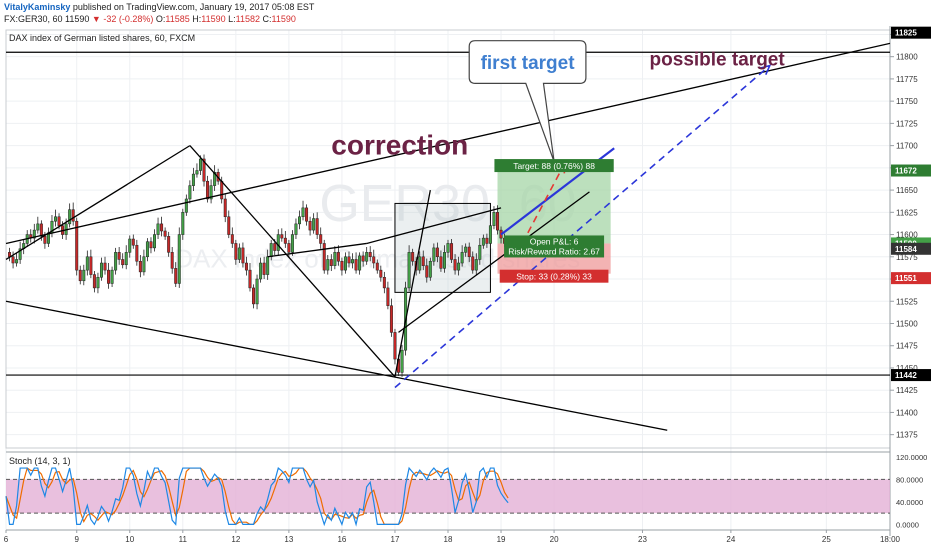  What do you see at coordinates (543, 203) in the screenshot?
I see `dashed-trendline` at bounding box center [543, 203].